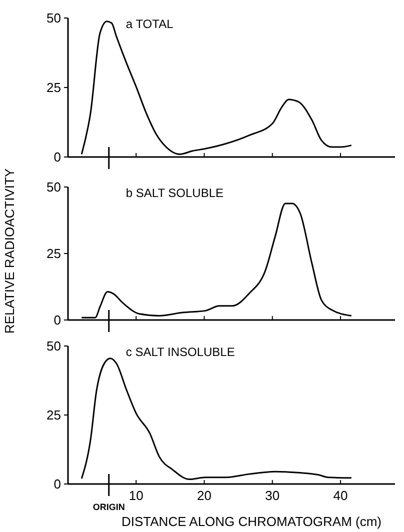 This screenshot has width=404, height=532. Describe the element at coordinates (272, 495) in the screenshot. I see `x-tick-label: 30` at that location.